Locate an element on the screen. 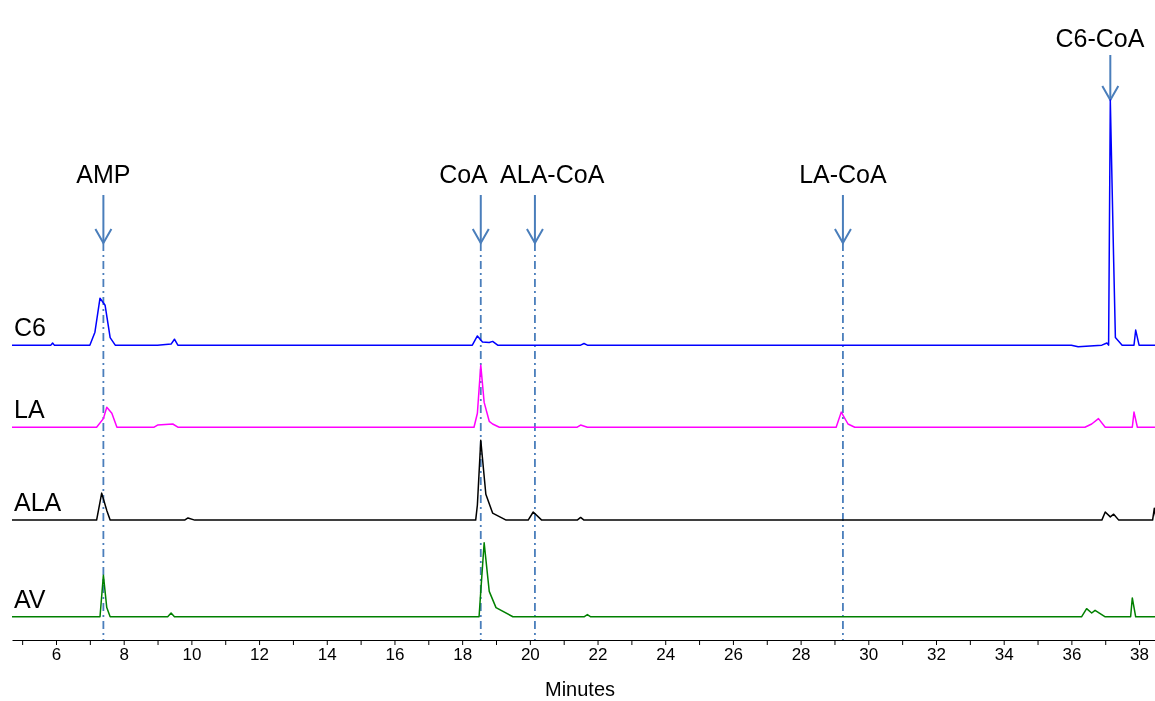  x-tick-label: 38 is located at coordinates (1140, 655).